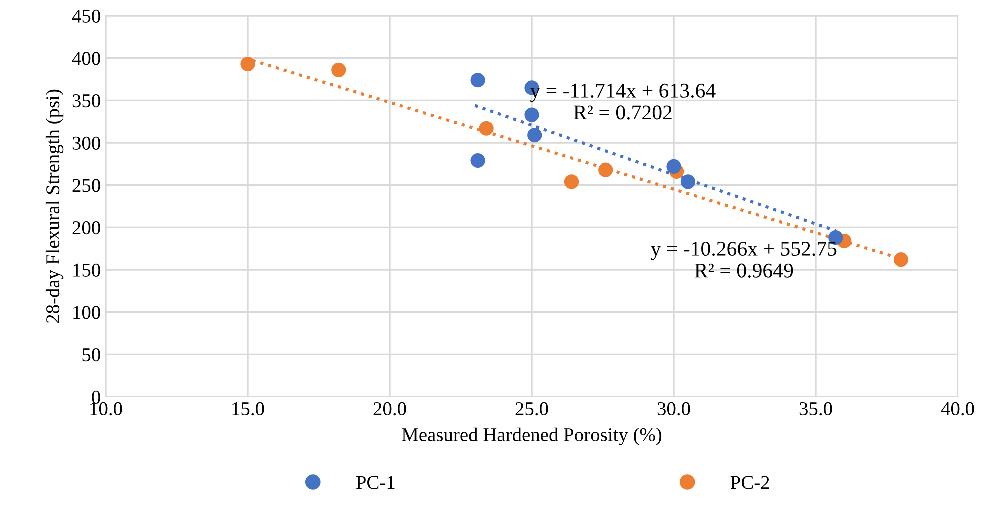  I want to click on y-tick-label: 400, so click(86, 59).